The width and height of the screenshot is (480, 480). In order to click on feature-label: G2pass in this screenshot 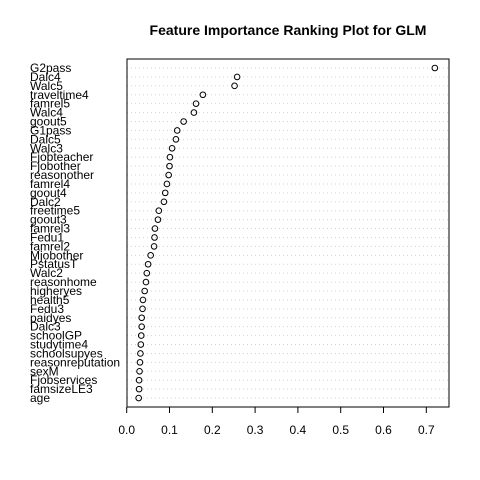, I will do `click(50, 68)`.